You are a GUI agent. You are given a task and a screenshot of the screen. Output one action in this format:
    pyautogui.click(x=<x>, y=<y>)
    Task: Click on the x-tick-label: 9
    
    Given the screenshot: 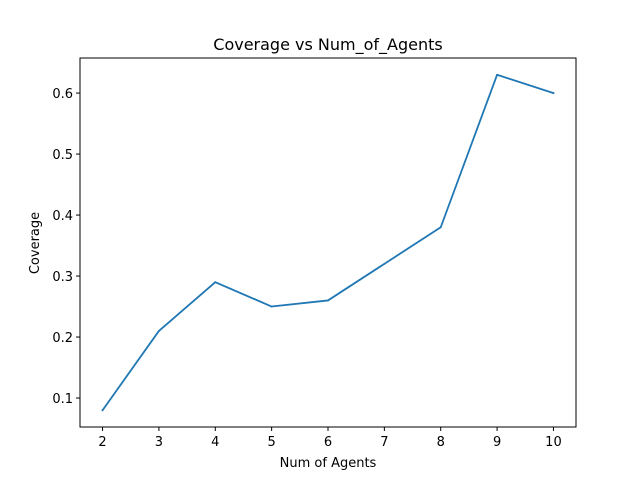 What is the action you would take?
    pyautogui.click(x=497, y=442)
    